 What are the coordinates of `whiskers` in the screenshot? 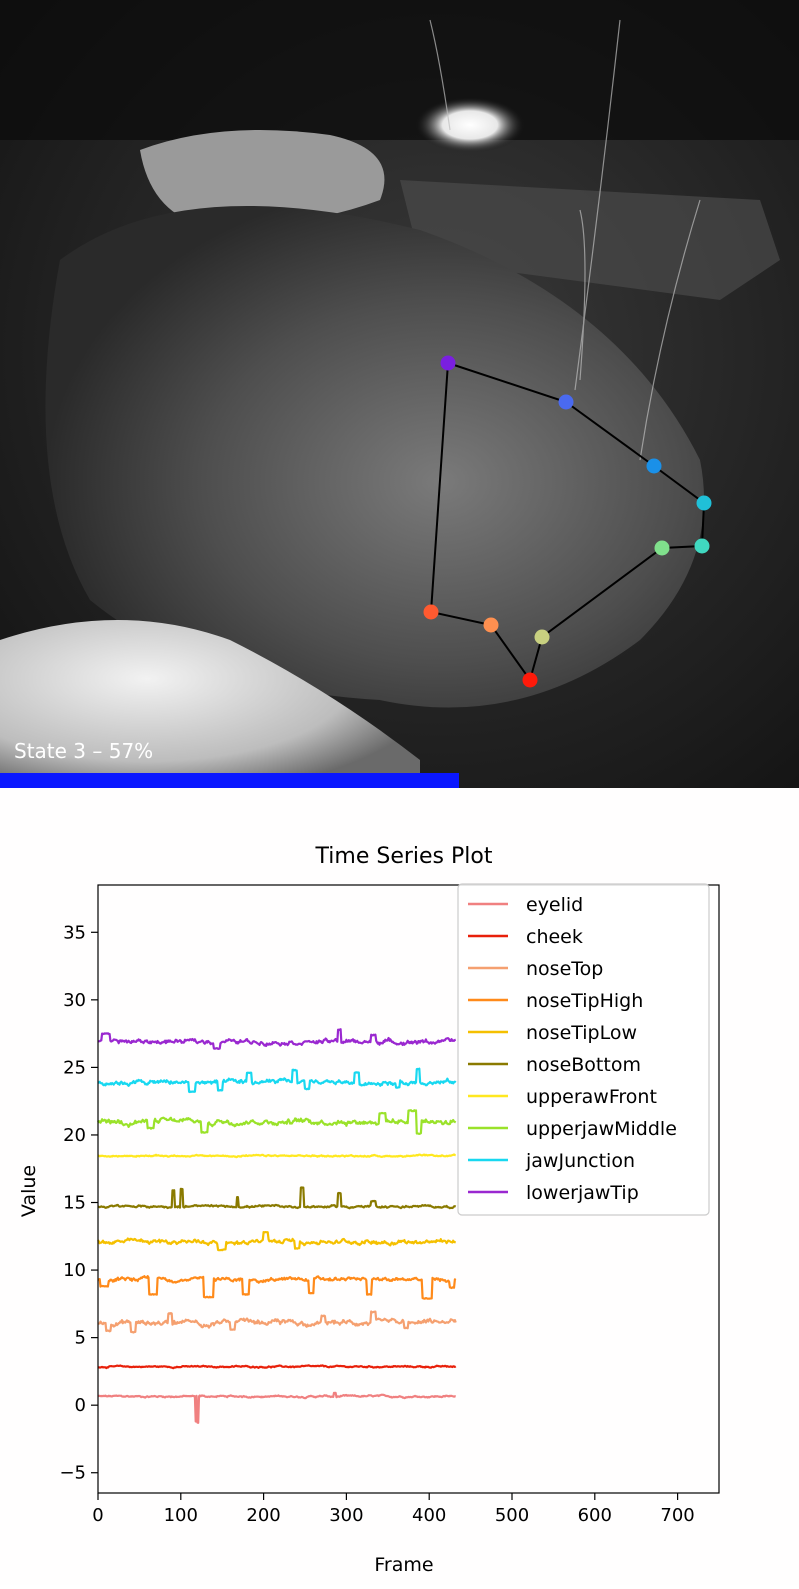 It's located at (565, 240).